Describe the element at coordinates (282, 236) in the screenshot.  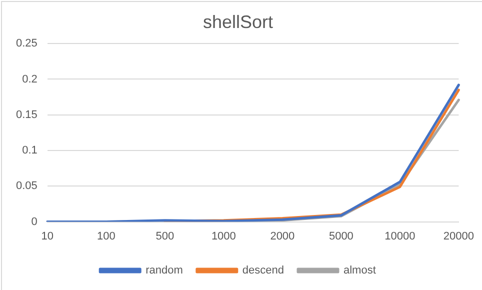
I see `x-tick-label: 2000` at that location.